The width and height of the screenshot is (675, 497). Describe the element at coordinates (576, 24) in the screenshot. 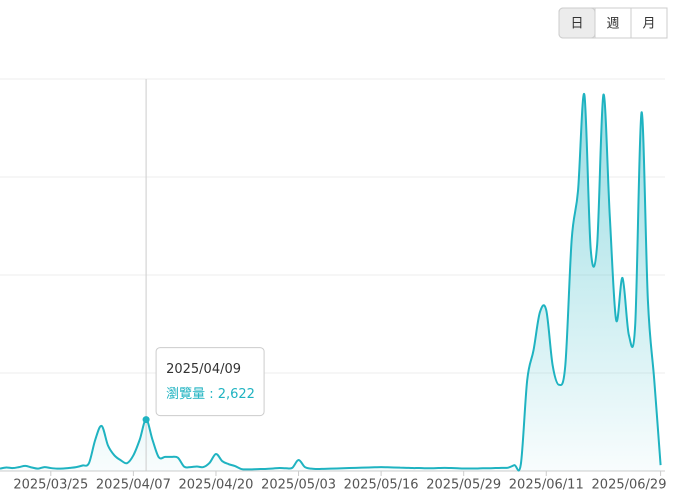

I see `period-button-label: 日` at that location.